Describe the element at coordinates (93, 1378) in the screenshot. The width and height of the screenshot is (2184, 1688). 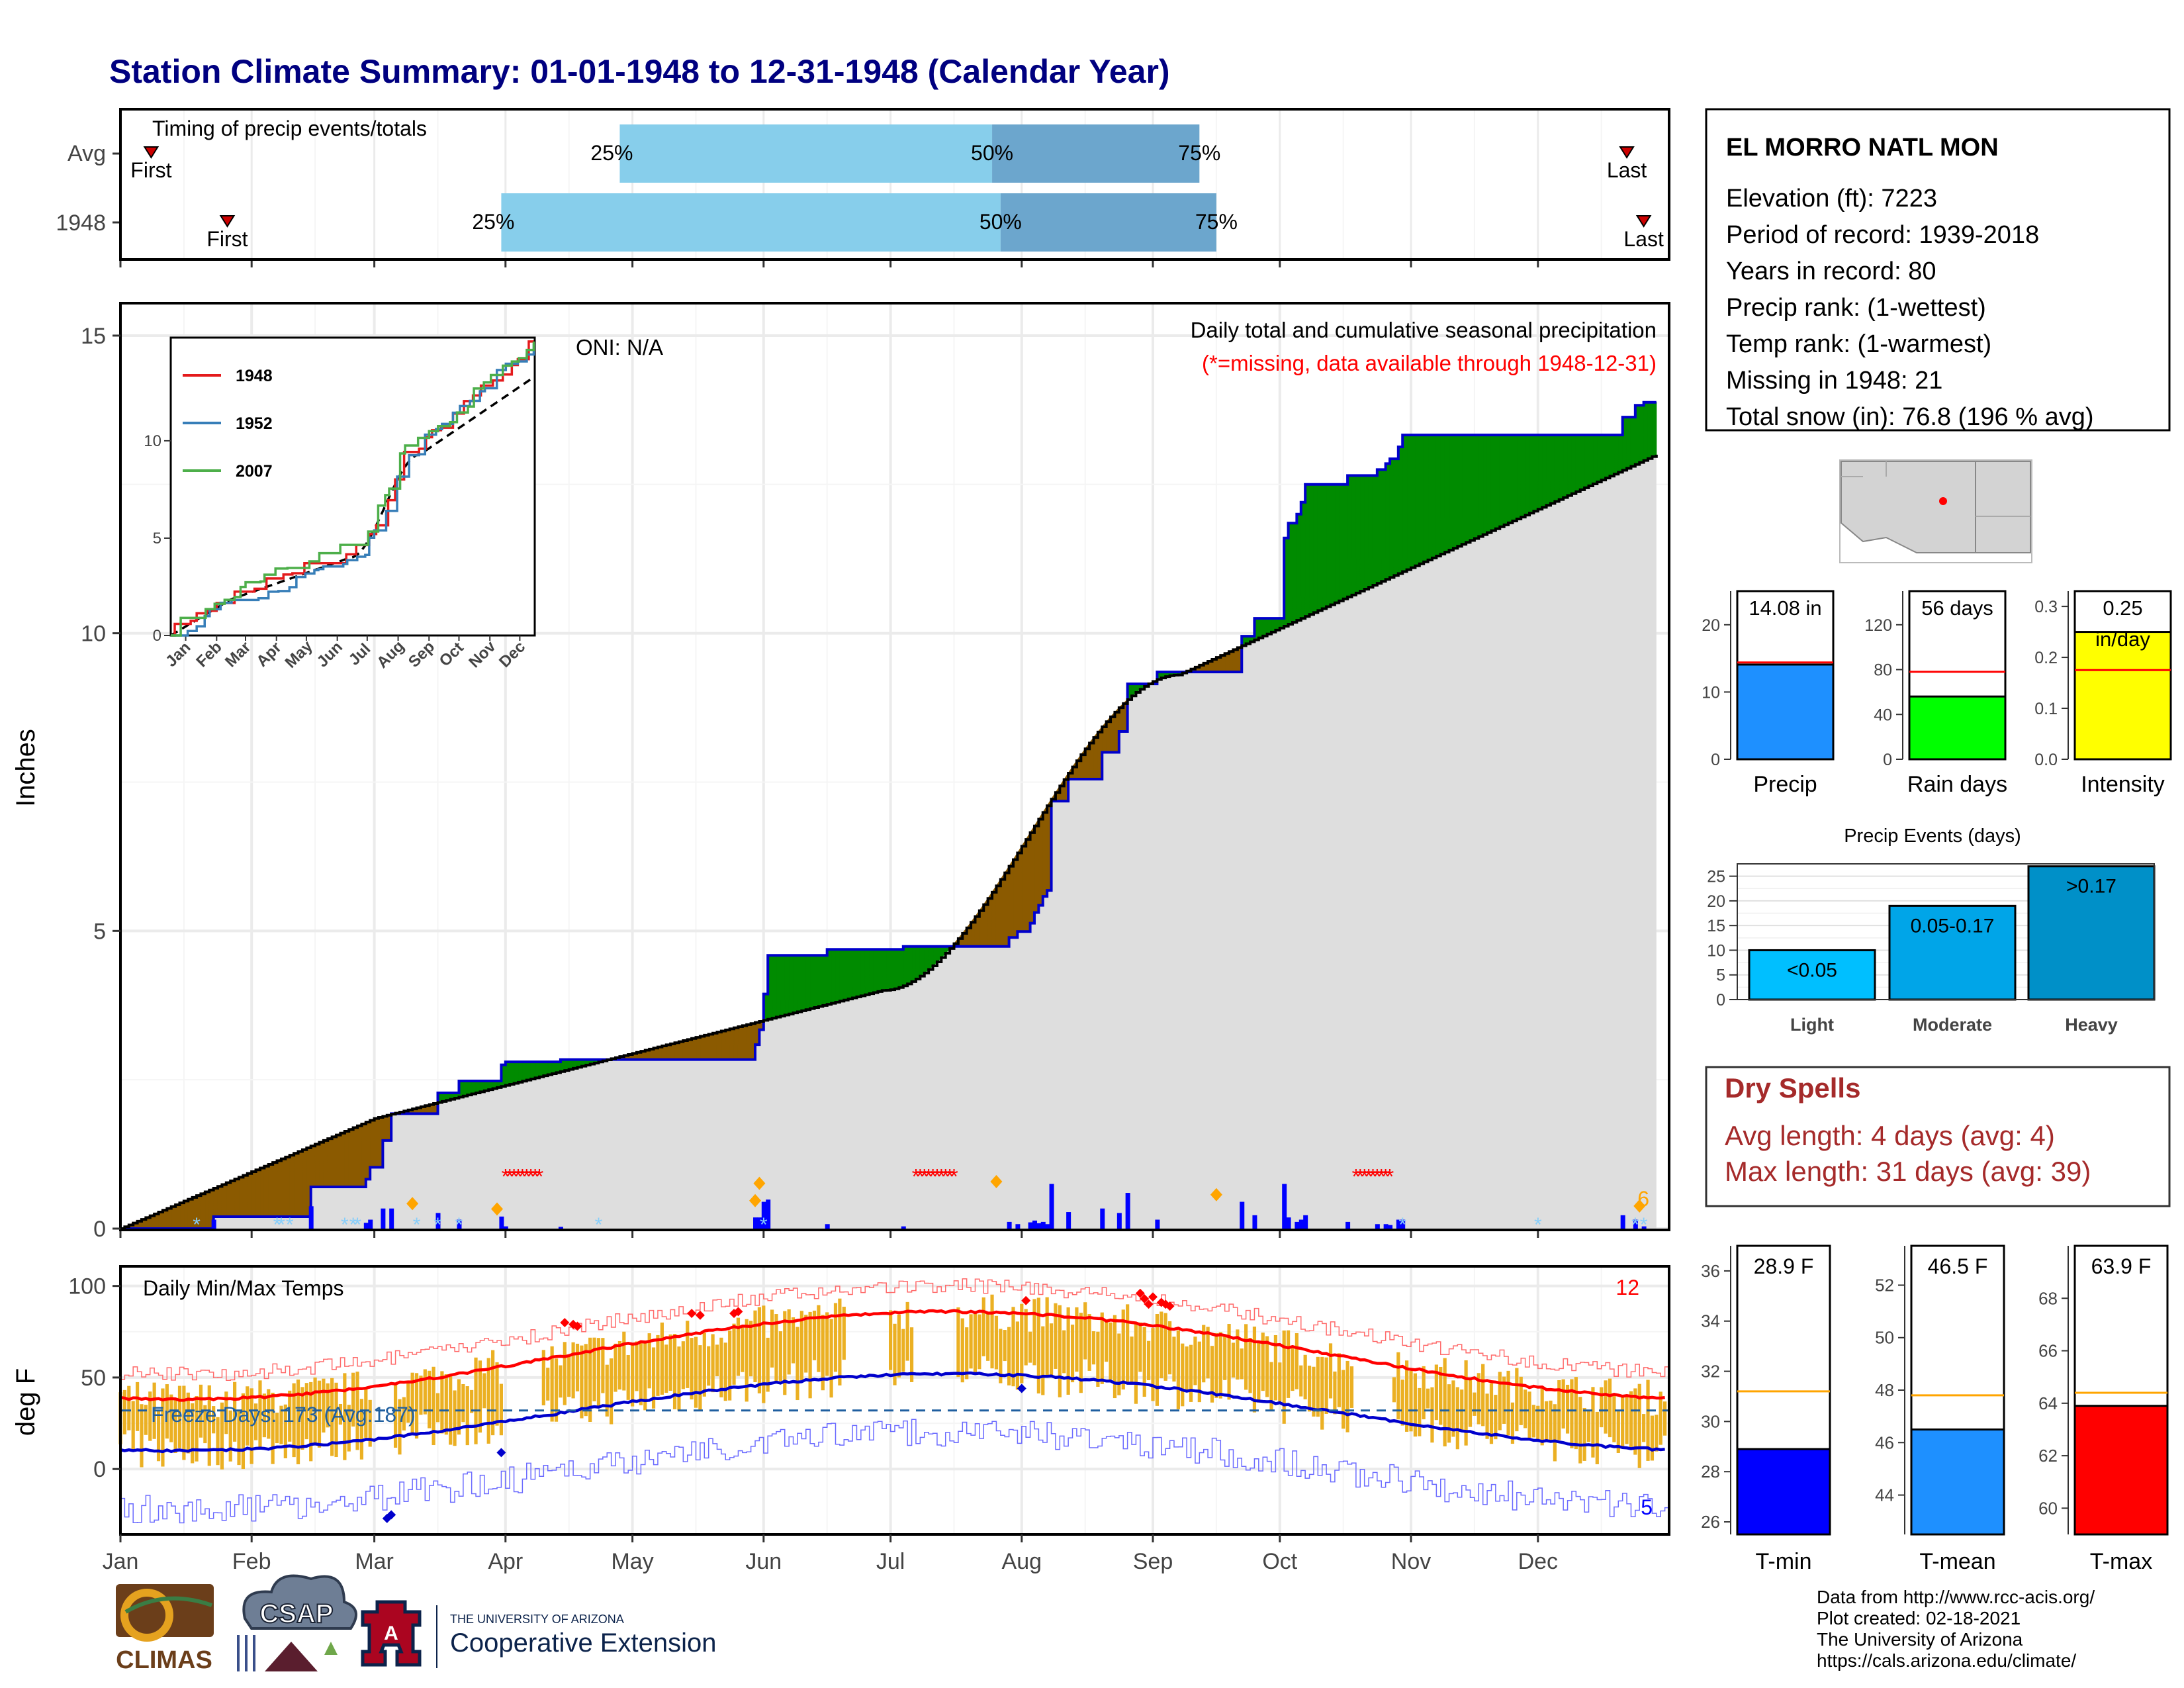
I see `temp-ytick-label: 50` at that location.